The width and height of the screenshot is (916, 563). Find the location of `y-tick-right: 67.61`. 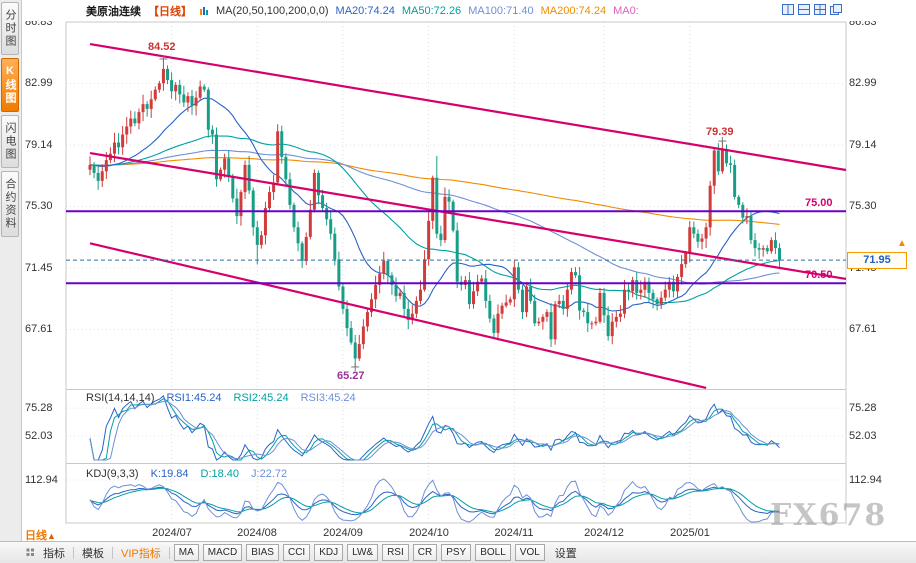

y-tick-right: 67.61 is located at coordinates (863, 329).